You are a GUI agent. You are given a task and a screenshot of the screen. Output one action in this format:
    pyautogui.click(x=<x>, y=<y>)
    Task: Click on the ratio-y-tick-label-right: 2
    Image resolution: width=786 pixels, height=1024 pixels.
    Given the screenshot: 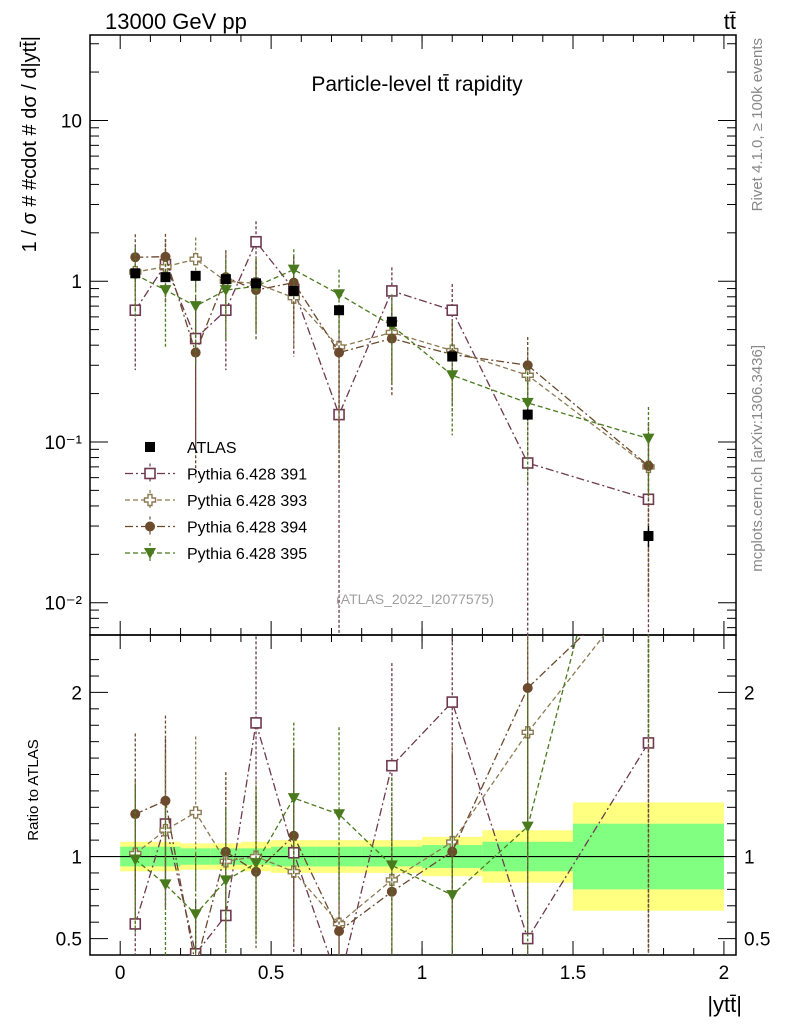 What is the action you would take?
    pyautogui.click(x=749, y=693)
    